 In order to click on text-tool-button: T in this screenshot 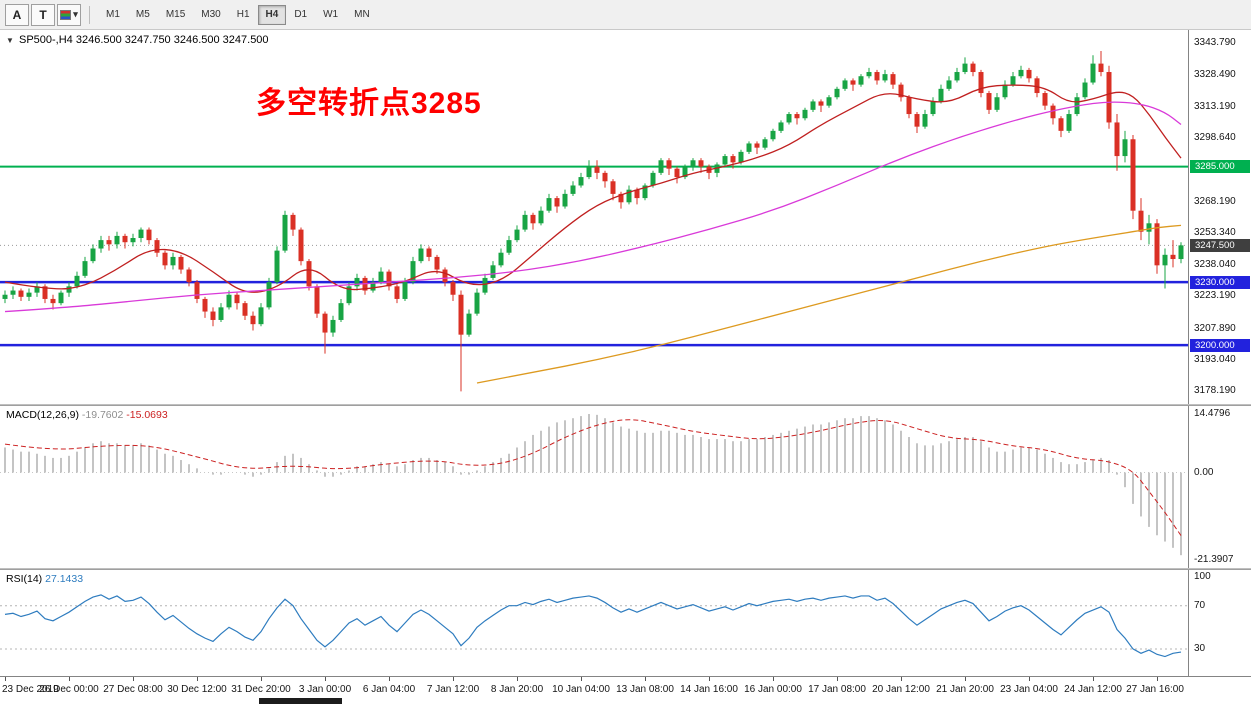, I will do `click(43, 14)`.